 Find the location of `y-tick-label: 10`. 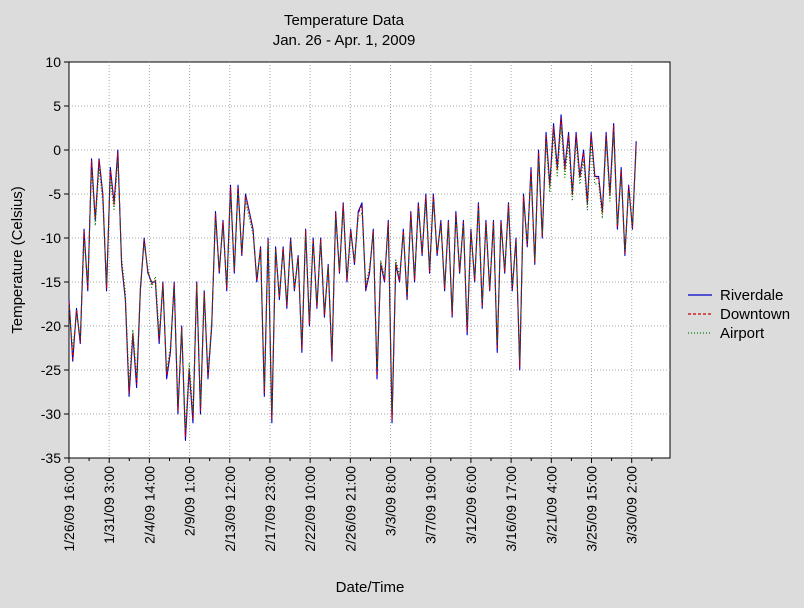

y-tick-label: 10 is located at coordinates (53, 62).